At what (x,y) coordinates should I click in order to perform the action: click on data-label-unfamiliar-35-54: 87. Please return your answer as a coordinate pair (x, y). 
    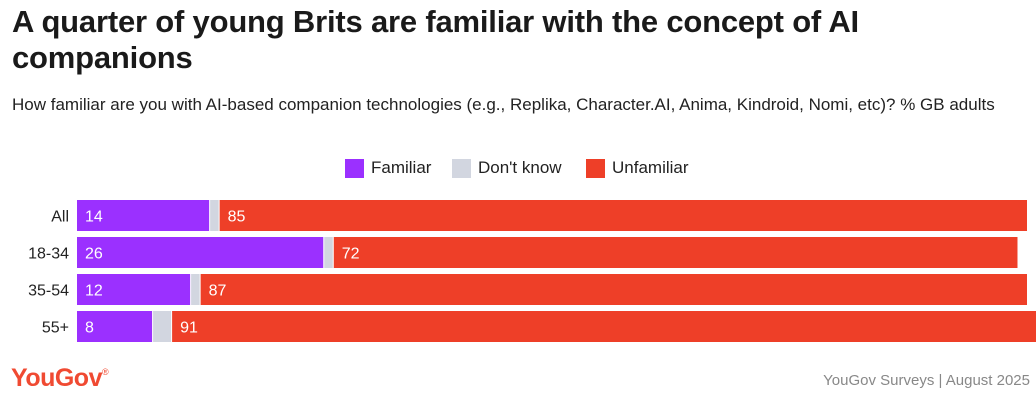
    Looking at the image, I should click on (218, 291).